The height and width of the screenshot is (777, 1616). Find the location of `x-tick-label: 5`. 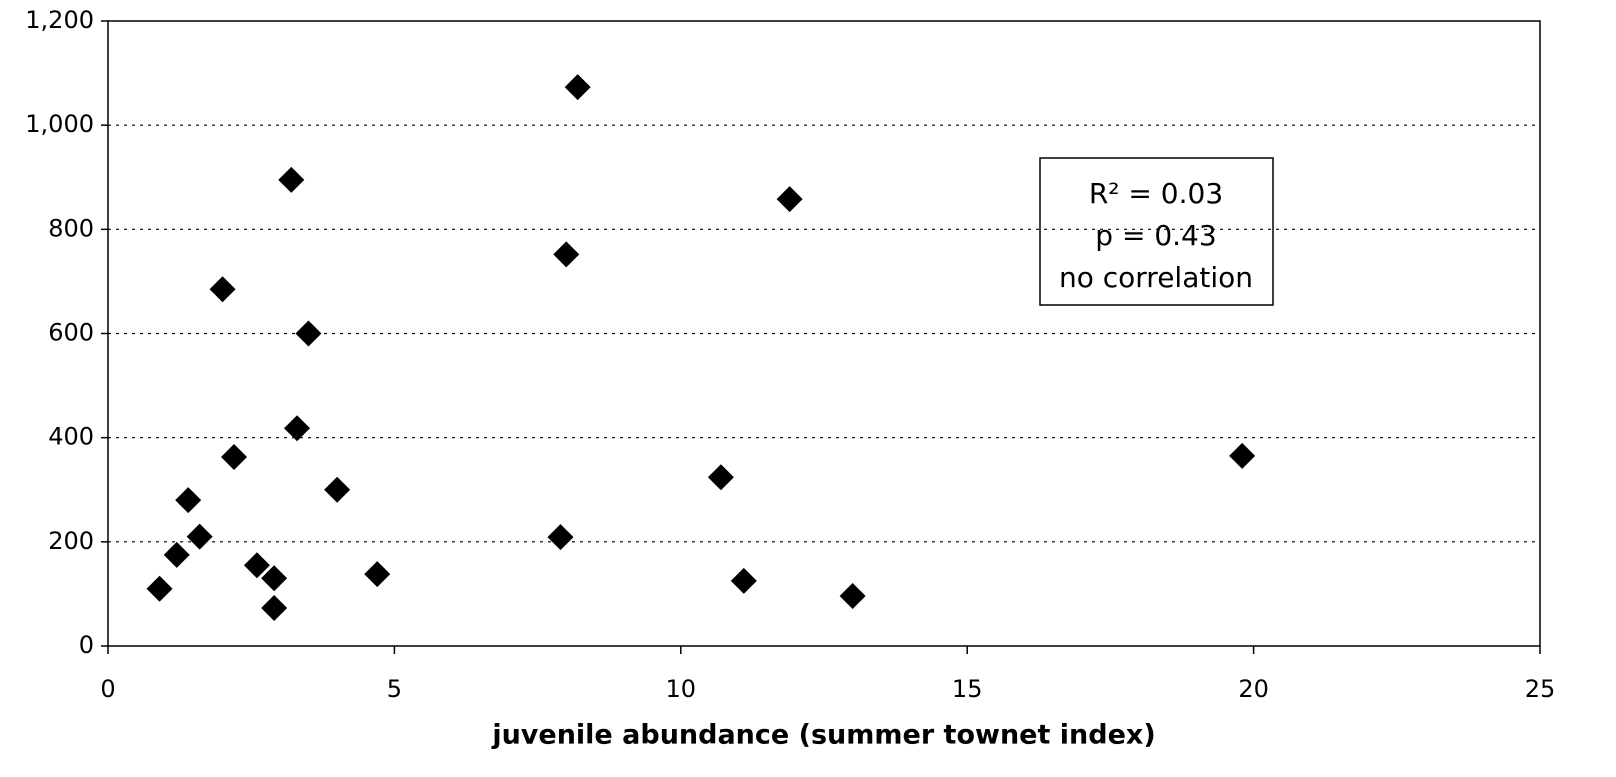

x-tick-label: 5 is located at coordinates (394, 689).